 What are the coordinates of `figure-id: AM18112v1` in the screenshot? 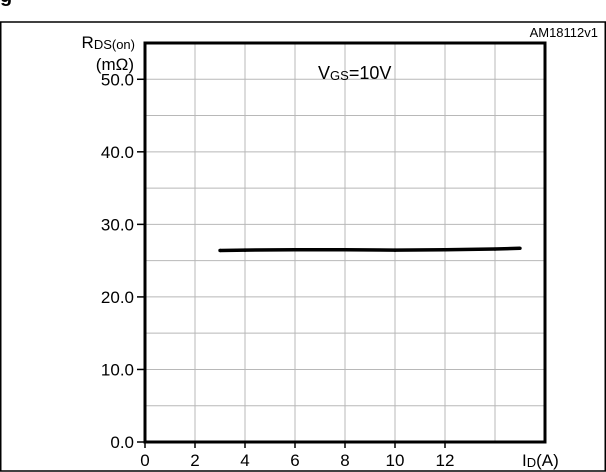 It's located at (564, 32).